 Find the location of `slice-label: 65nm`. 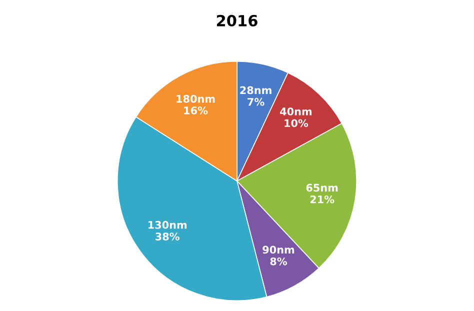

slice-label: 65nm is located at coordinates (322, 188).